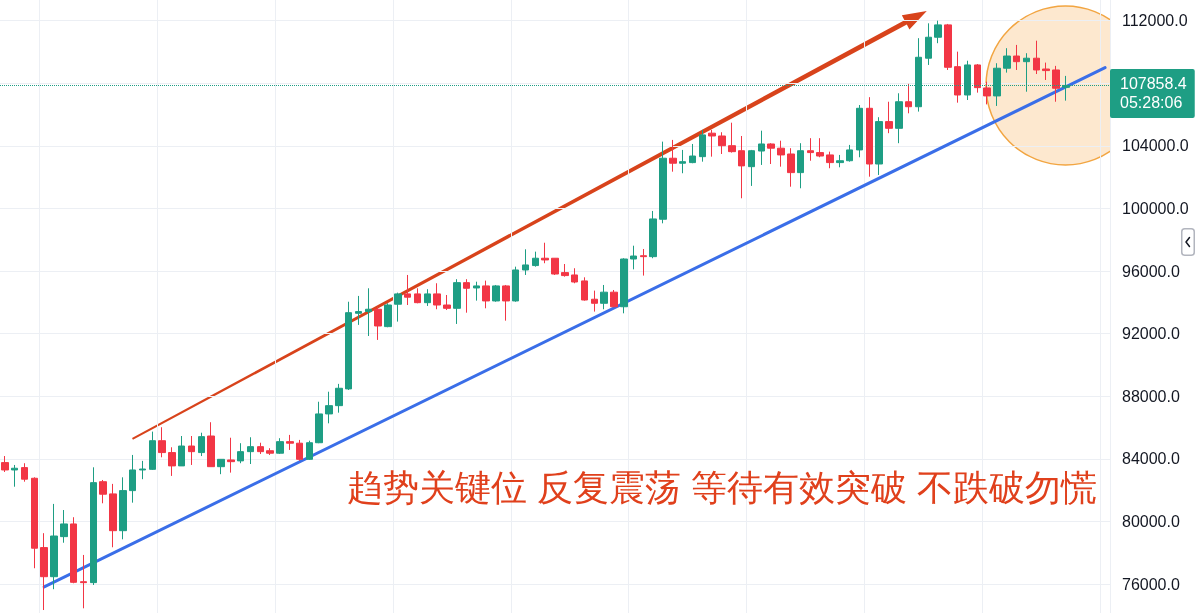 This screenshot has height=613, width=1200. I want to click on y-tick-label: 84000.0, so click(1151, 459).